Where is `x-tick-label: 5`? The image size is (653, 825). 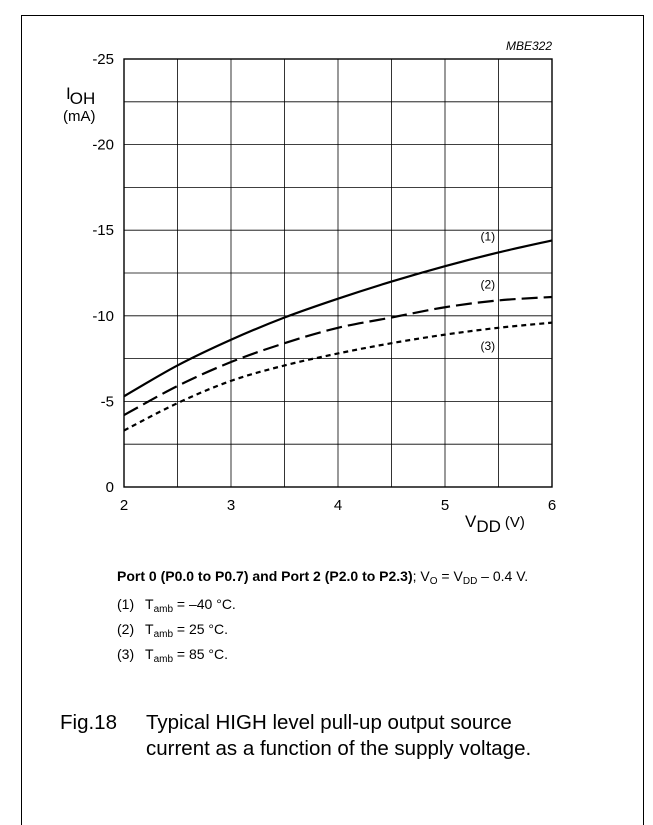 x-tick-label: 5 is located at coordinates (445, 505).